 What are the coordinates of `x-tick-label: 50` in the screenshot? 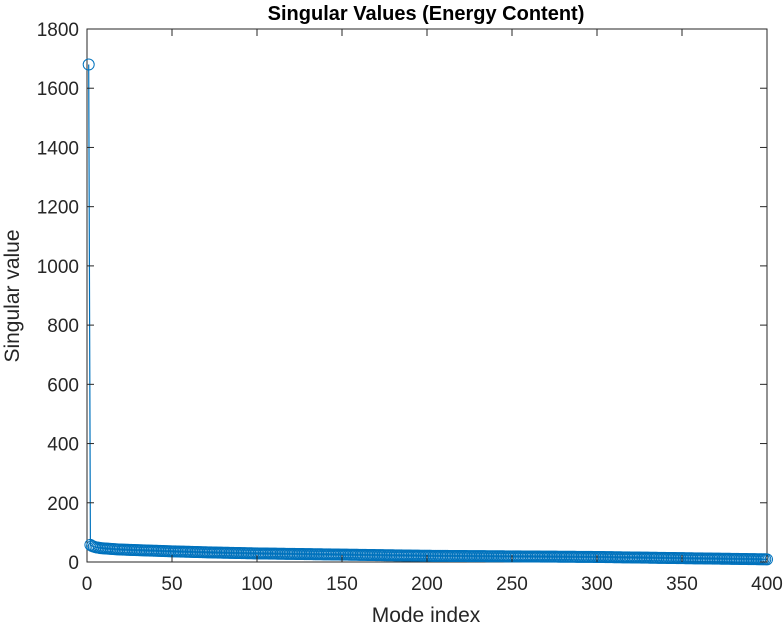 It's located at (171, 584).